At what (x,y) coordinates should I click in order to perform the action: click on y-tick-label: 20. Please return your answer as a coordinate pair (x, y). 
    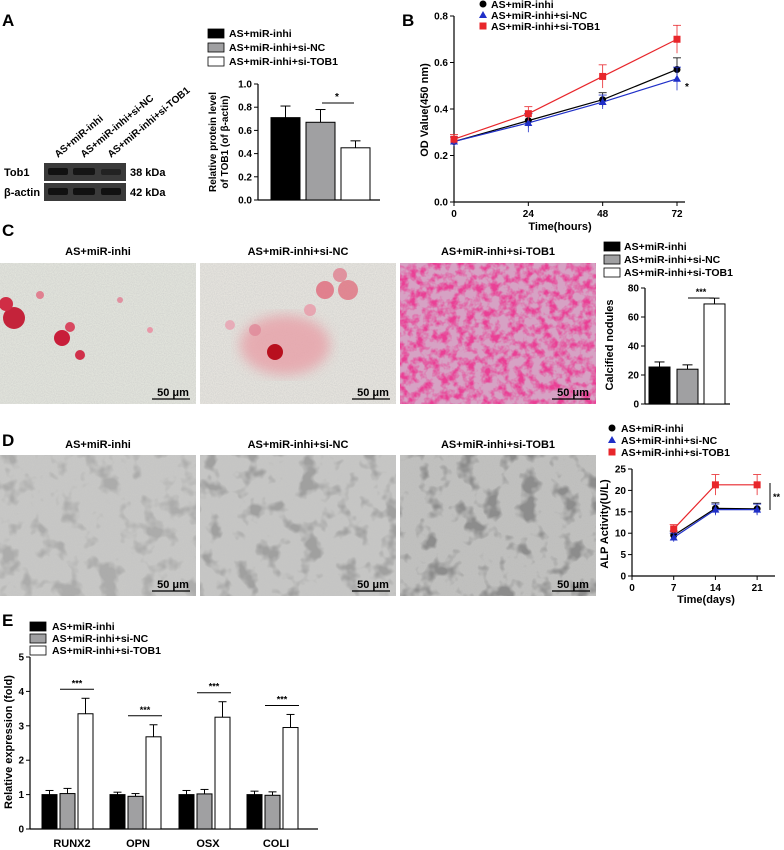
    Looking at the image, I should click on (634, 376).